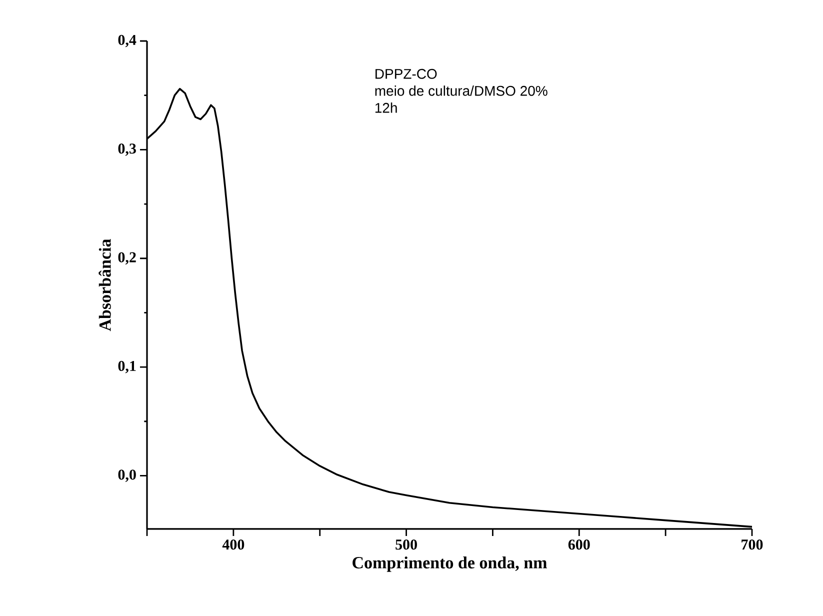 The width and height of the screenshot is (823, 616). What do you see at coordinates (449, 564) in the screenshot?
I see `x-axis-title: Comprimento de onda, nm` at bounding box center [449, 564].